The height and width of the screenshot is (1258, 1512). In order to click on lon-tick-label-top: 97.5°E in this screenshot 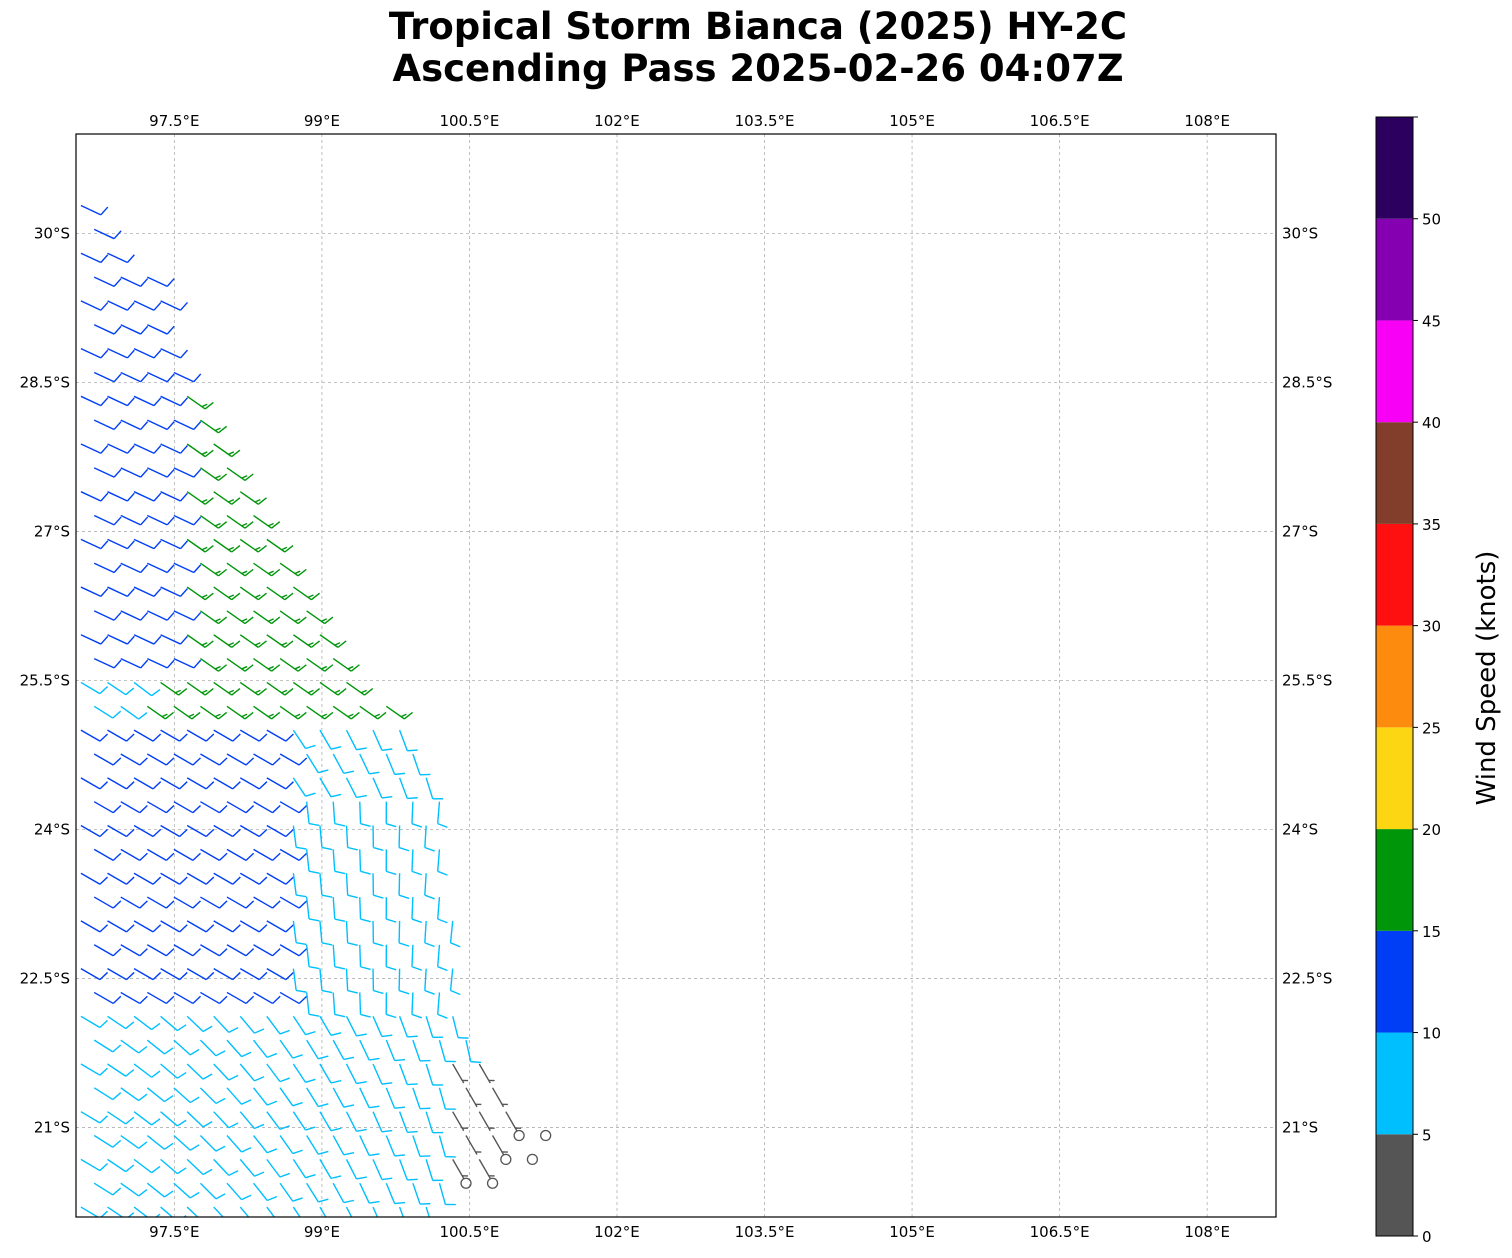, I will do `click(174, 121)`.